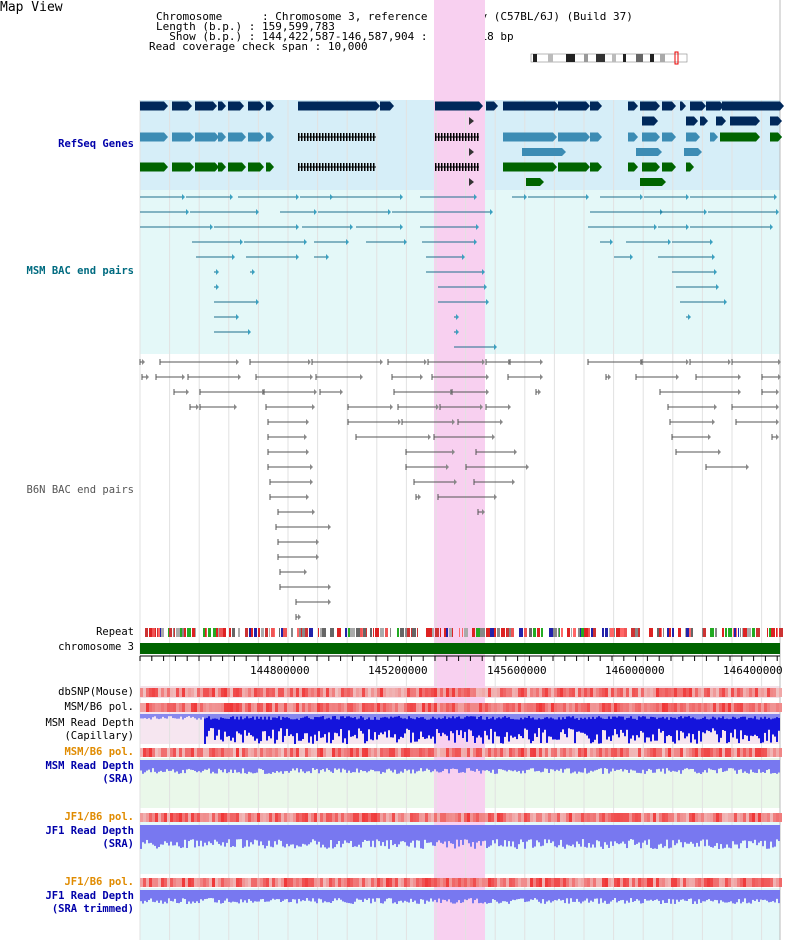 The width and height of the screenshot is (800, 940). What do you see at coordinates (777, 392) in the screenshot?
I see `b6n-end` at bounding box center [777, 392].